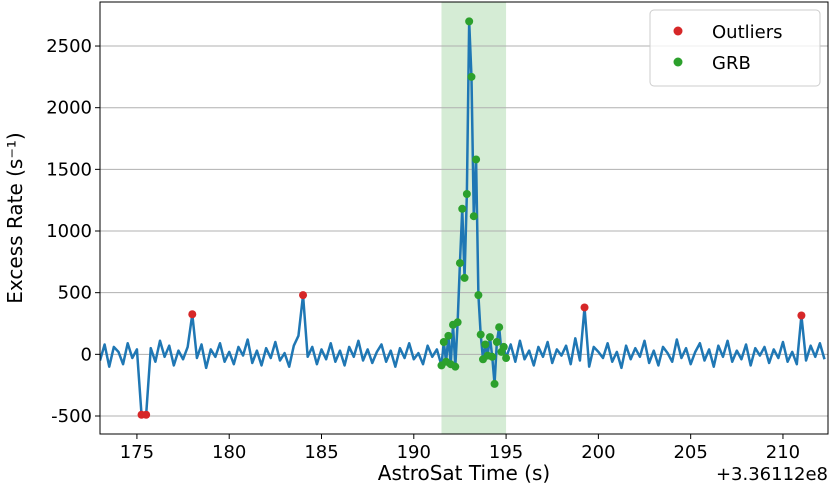  Describe the element at coordinates (69, 169) in the screenshot. I see `y-tick-label: 1500` at that location.